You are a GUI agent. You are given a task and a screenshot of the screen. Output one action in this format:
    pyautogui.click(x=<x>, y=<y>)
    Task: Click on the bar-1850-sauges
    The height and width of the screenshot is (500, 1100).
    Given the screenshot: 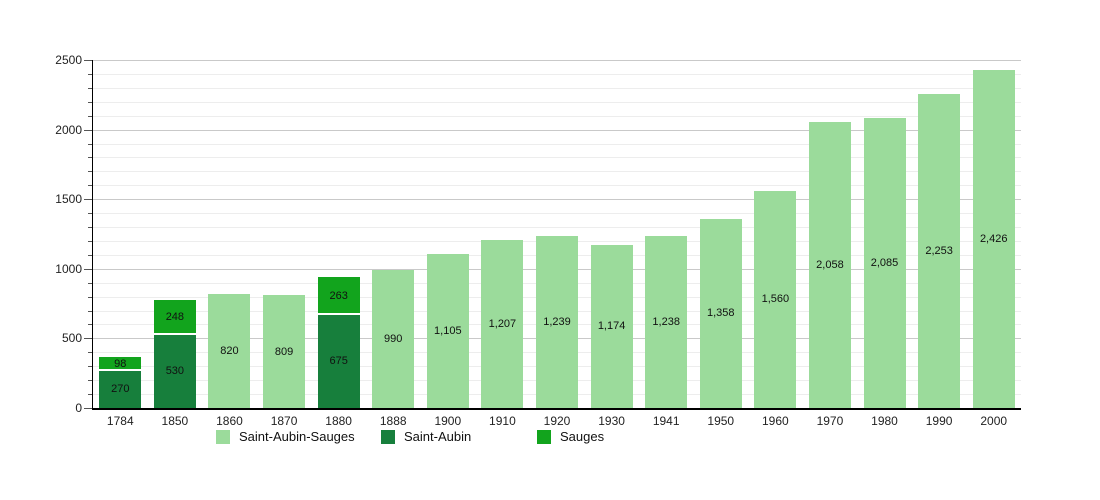 What is the action you would take?
    pyautogui.click(x=174, y=317)
    